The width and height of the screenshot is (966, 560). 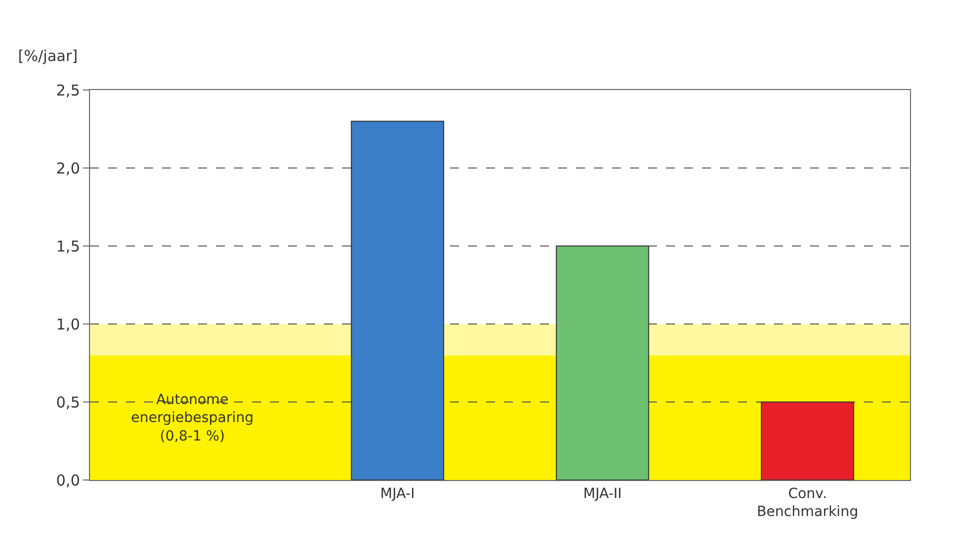 What do you see at coordinates (68, 324) in the screenshot?
I see `y-tick-label: 1,0` at bounding box center [68, 324].